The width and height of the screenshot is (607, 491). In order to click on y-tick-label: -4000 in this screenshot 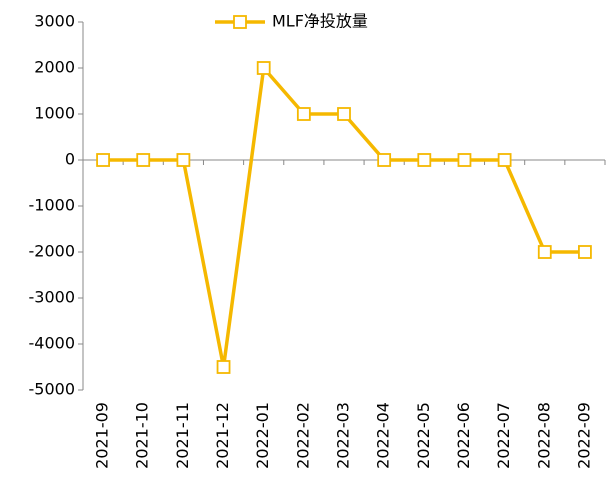, I will do `click(52, 343)`.